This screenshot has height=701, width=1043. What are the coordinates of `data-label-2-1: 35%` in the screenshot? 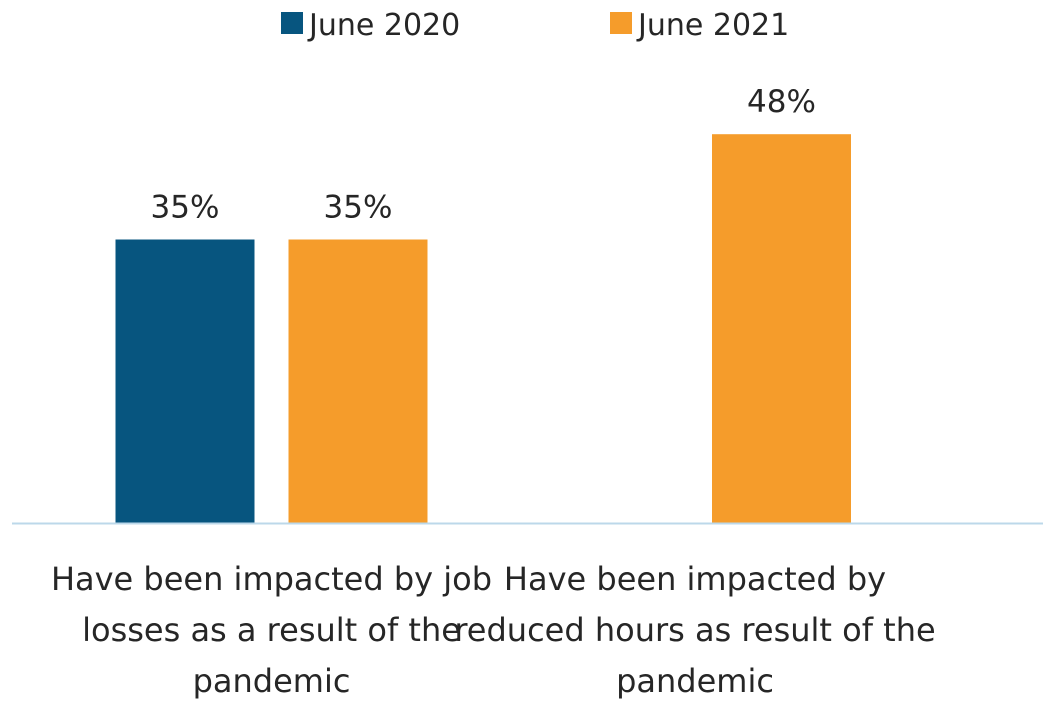 It's located at (358, 208).